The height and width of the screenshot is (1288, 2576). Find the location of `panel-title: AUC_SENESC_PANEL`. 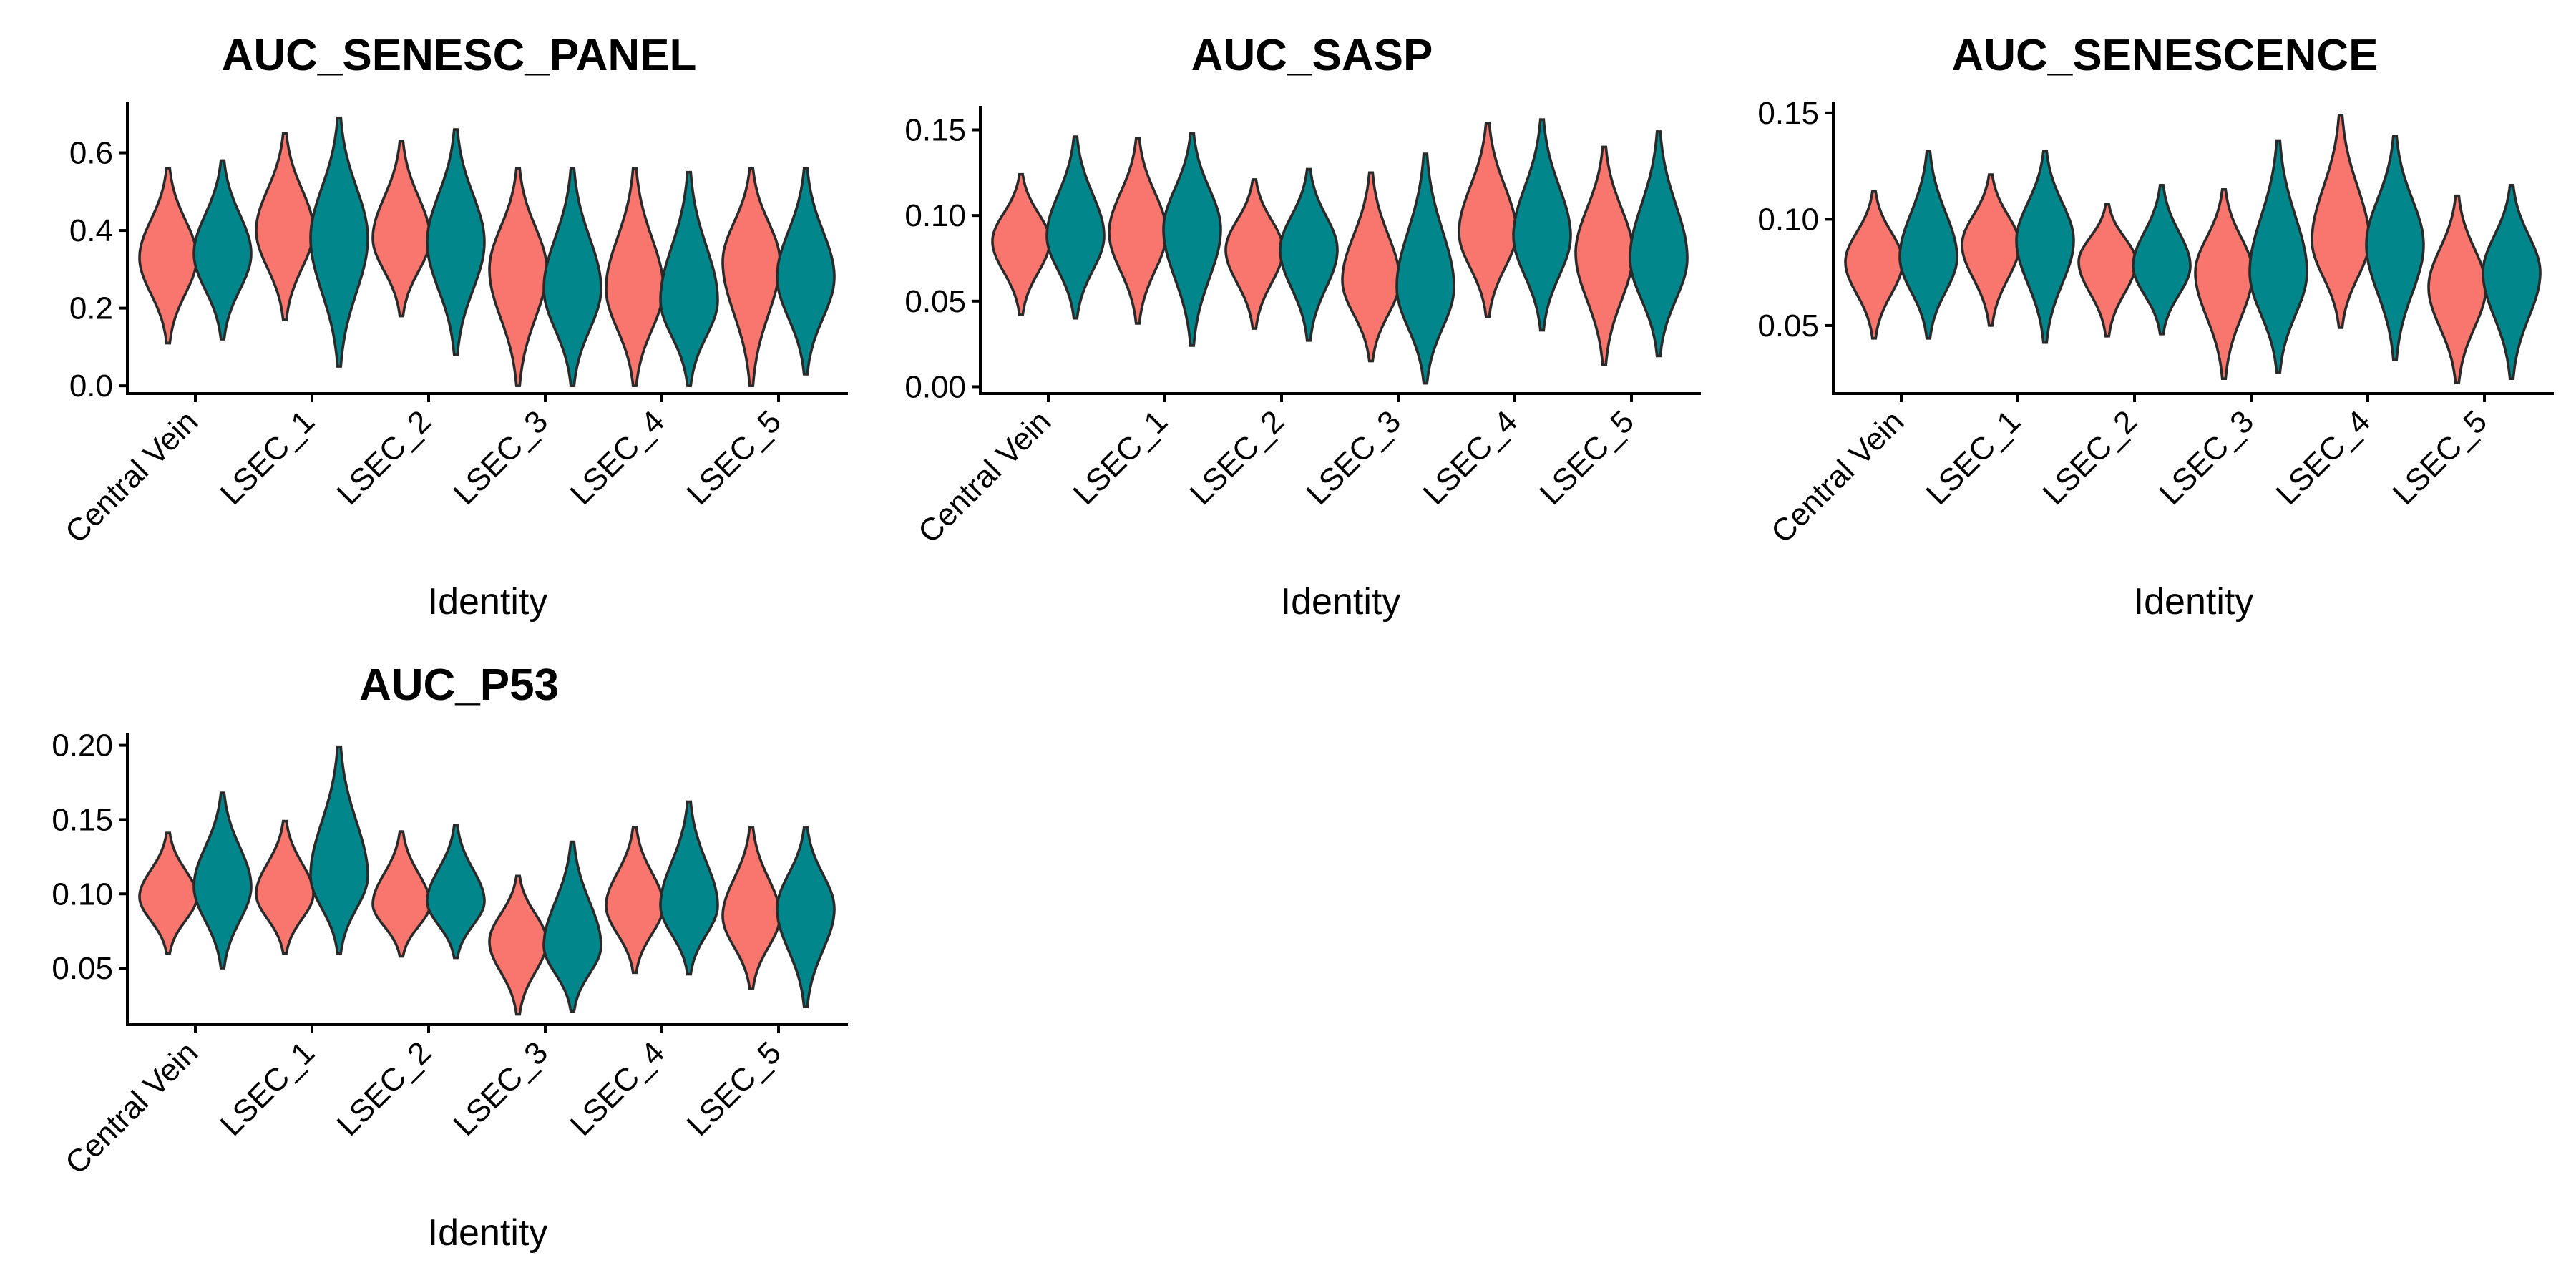

panel-title: AUC_SENESC_PANEL is located at coordinates (460, 55).